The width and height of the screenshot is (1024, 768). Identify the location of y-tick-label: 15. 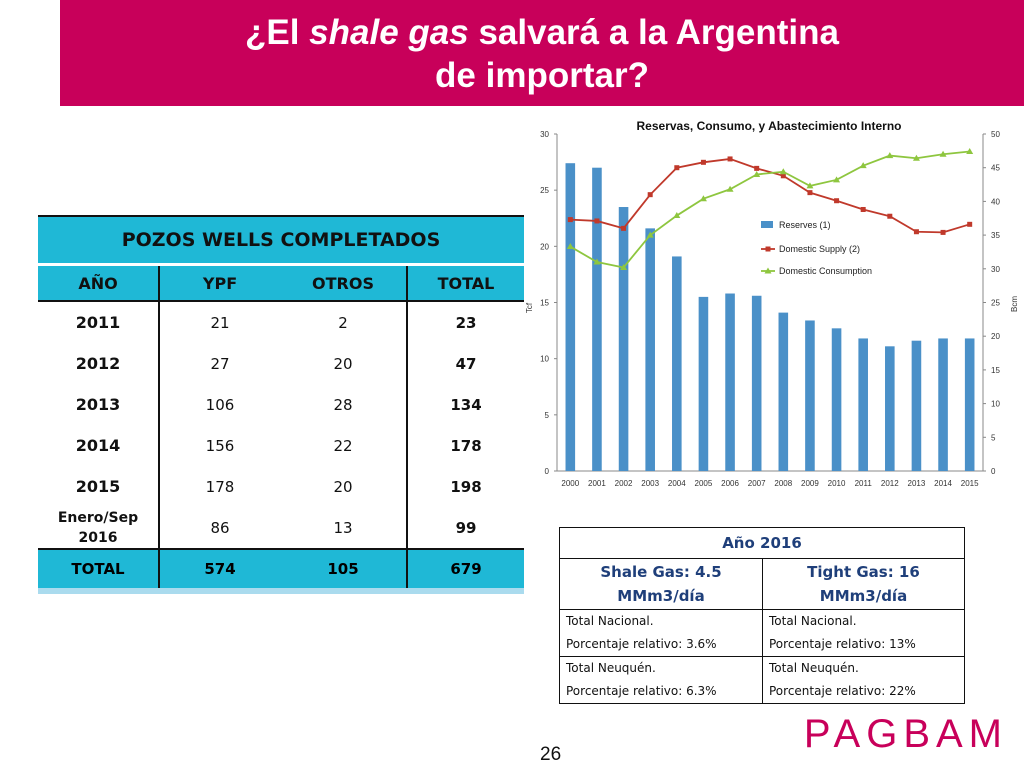
(544, 303).